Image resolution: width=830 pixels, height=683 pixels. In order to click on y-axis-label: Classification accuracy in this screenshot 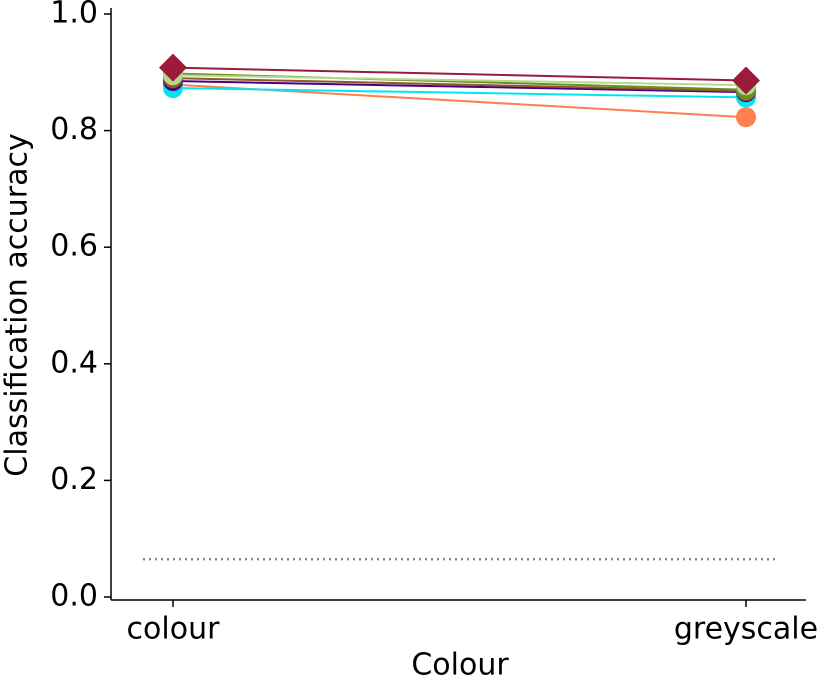, I will do `click(17, 304)`.